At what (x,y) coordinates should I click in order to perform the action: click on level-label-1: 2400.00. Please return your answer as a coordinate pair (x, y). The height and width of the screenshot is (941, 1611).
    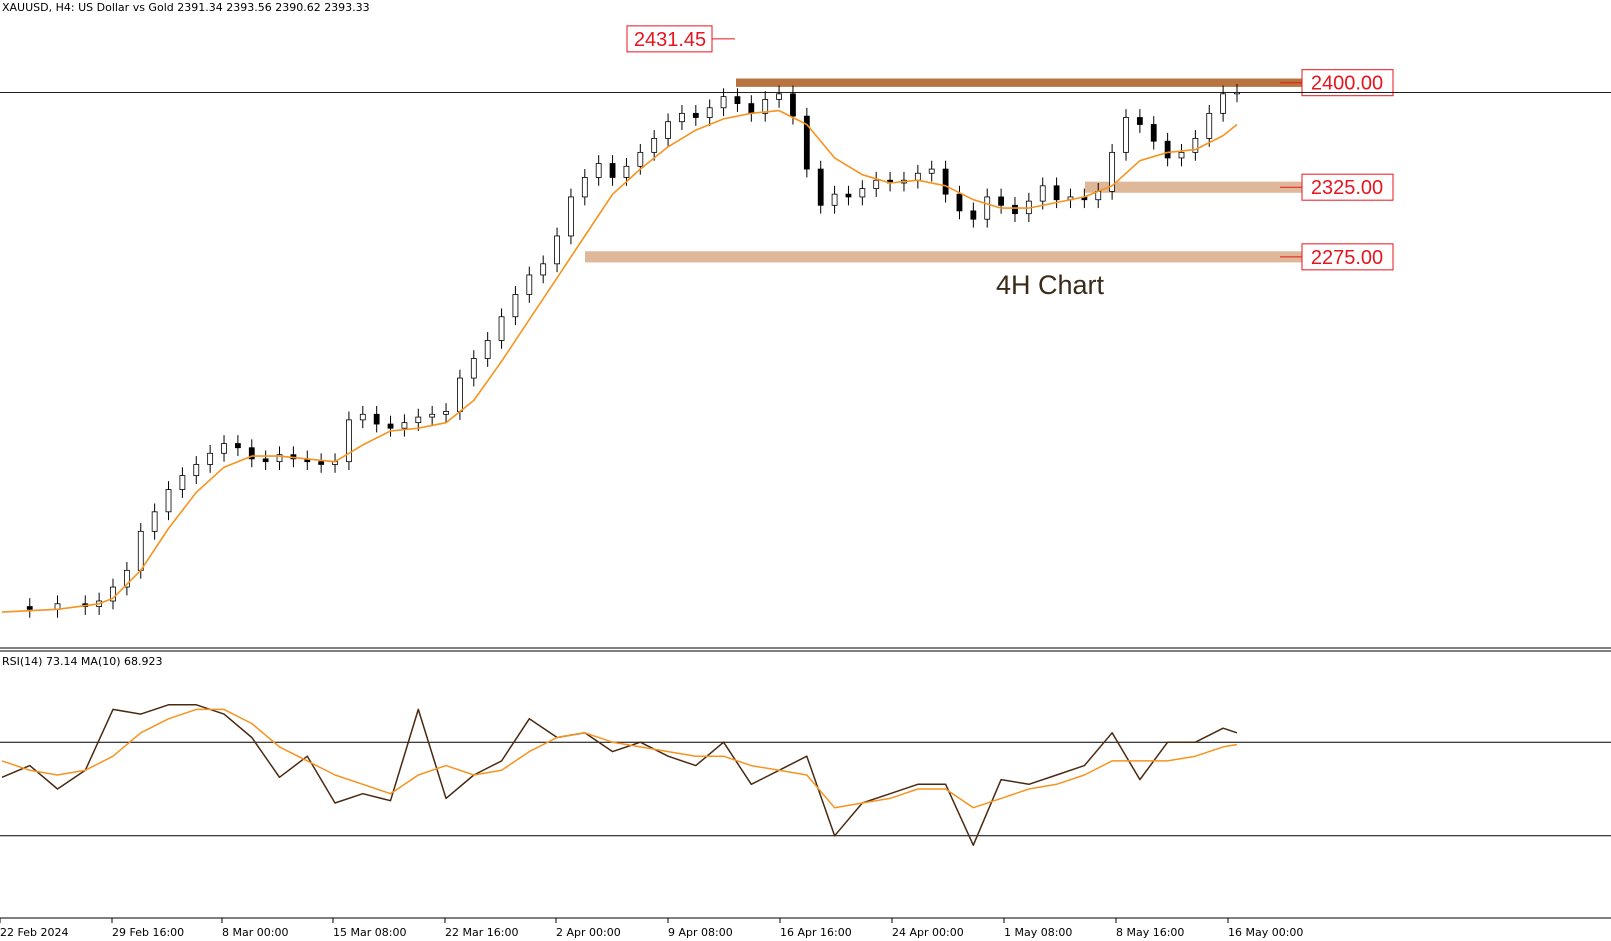
    Looking at the image, I should click on (1347, 84).